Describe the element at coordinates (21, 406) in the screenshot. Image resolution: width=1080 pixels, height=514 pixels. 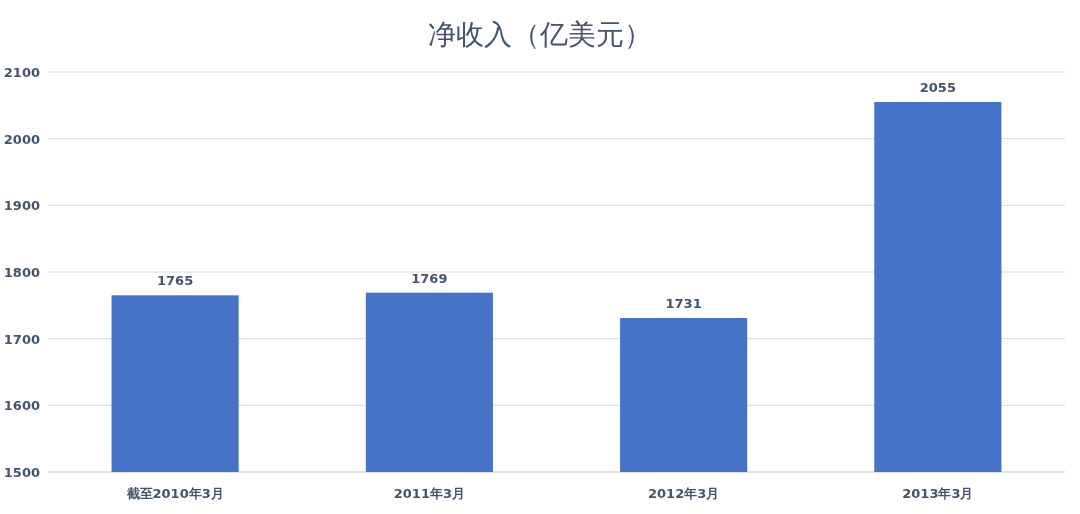
I see `y-tick-label: 1600` at that location.